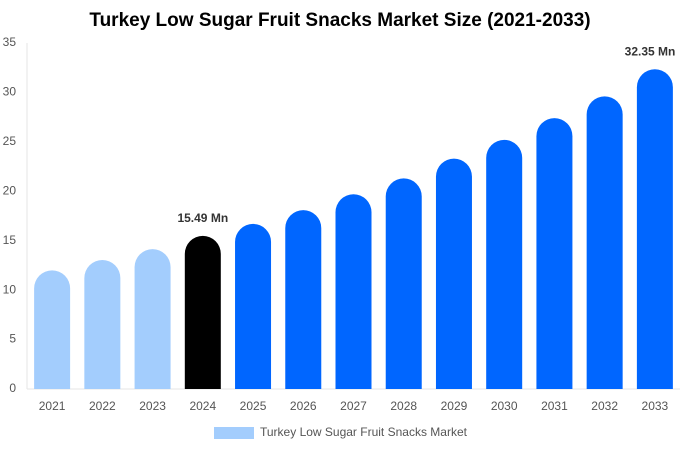 Image resolution: width=680 pixels, height=450 pixels. What do you see at coordinates (10, 289) in the screenshot?
I see `y-tick-label: 10` at bounding box center [10, 289].